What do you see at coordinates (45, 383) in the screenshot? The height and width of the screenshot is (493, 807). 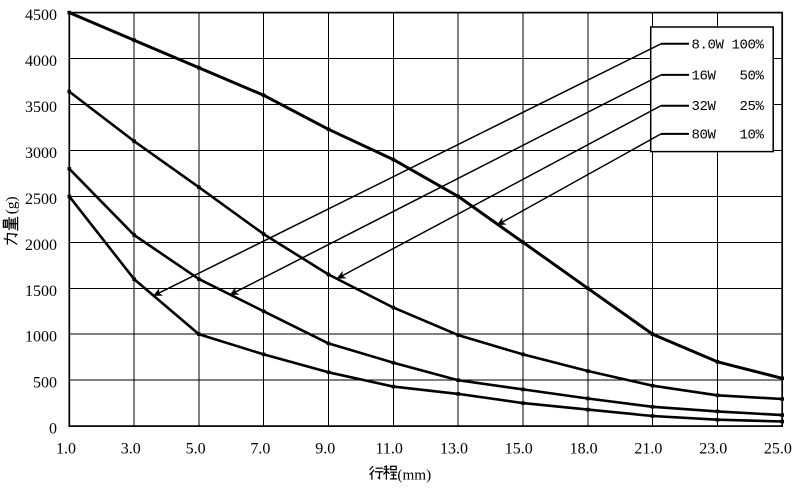 I see `svg-text: 500` at bounding box center [45, 383].